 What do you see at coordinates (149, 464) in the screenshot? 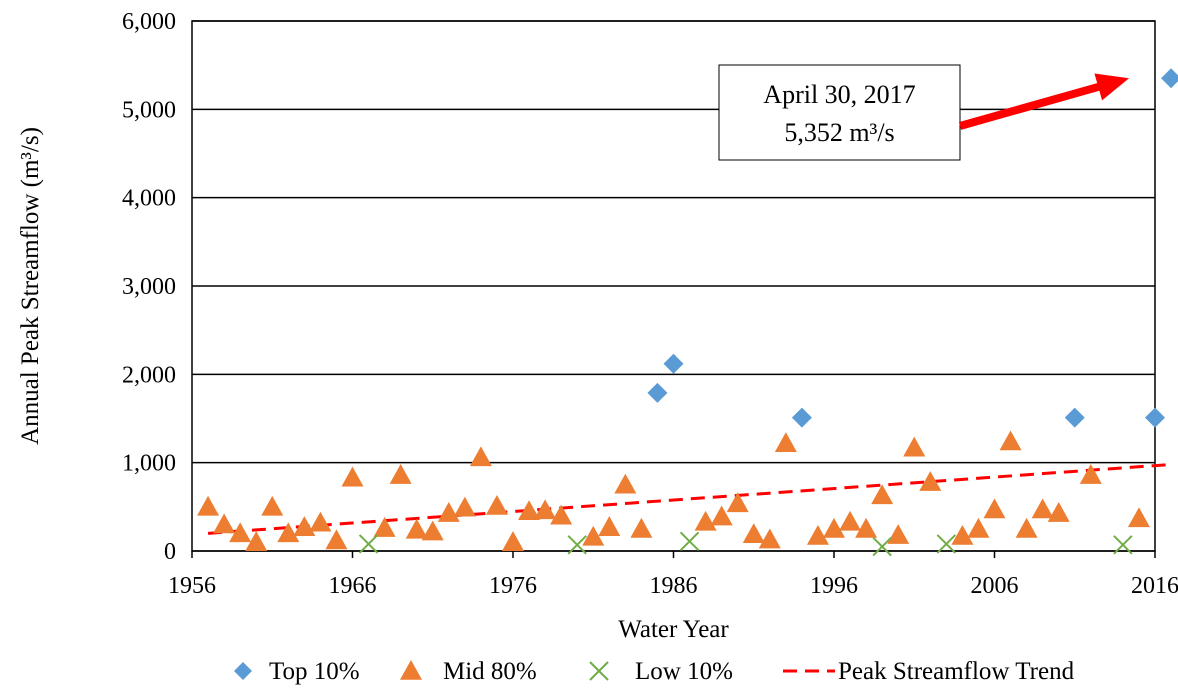
I see `y-tick-label: 1,000` at bounding box center [149, 464].